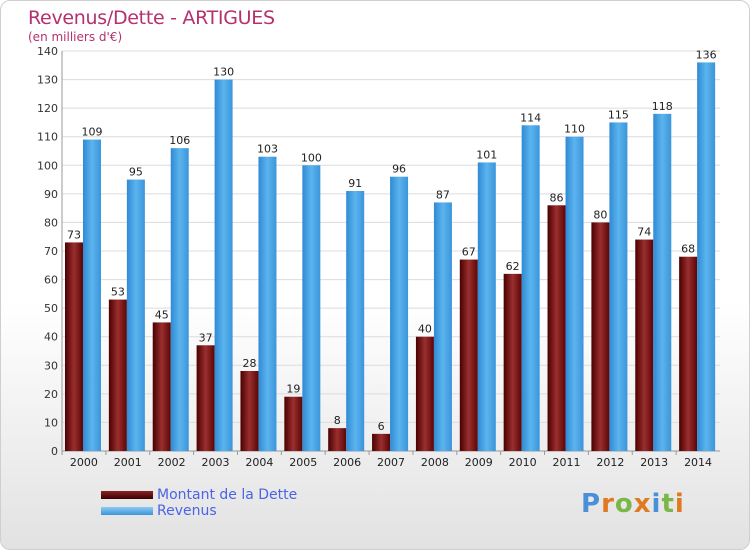 The height and width of the screenshot is (550, 750). Describe the element at coordinates (293, 423) in the screenshot. I see `bar-dette-2005` at that location.